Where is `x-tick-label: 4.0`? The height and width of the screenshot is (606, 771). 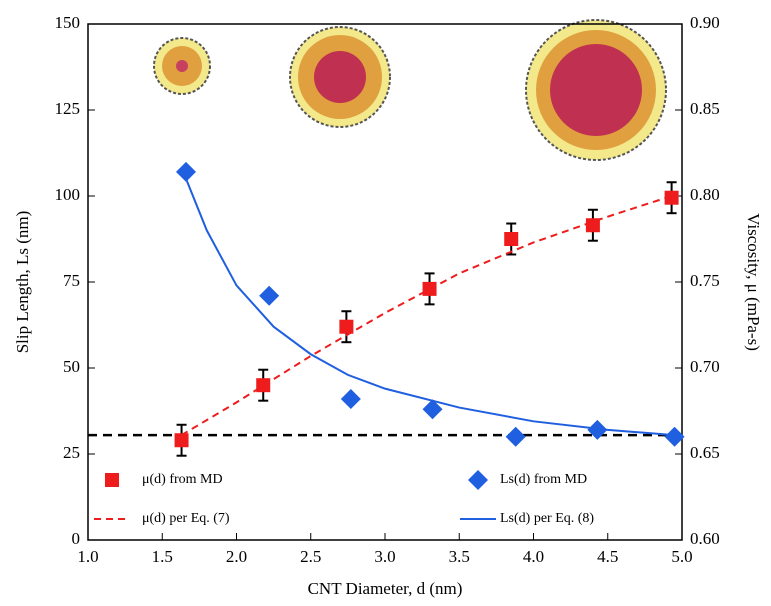
x-tick-label: 4.0 is located at coordinates (533, 556).